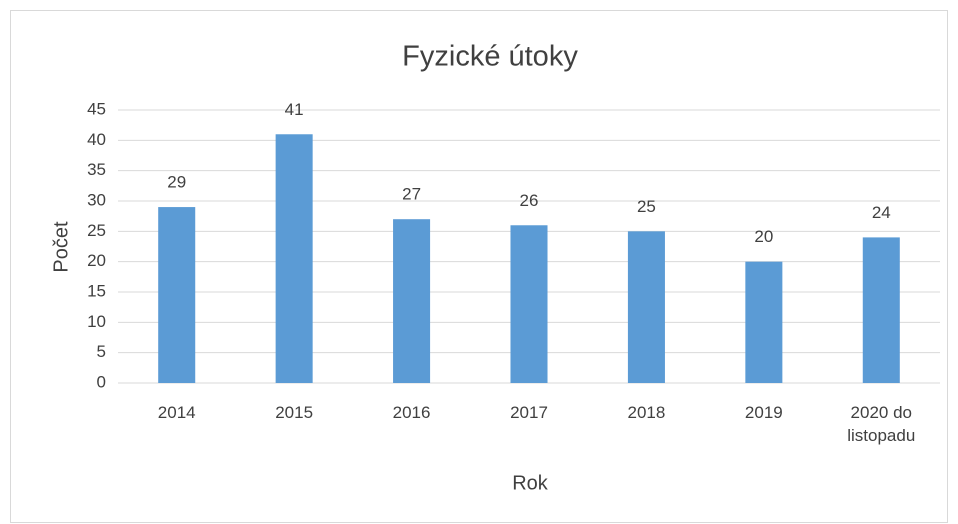 The height and width of the screenshot is (524, 958). What do you see at coordinates (529, 200) in the screenshot?
I see `data-label: 26` at bounding box center [529, 200].